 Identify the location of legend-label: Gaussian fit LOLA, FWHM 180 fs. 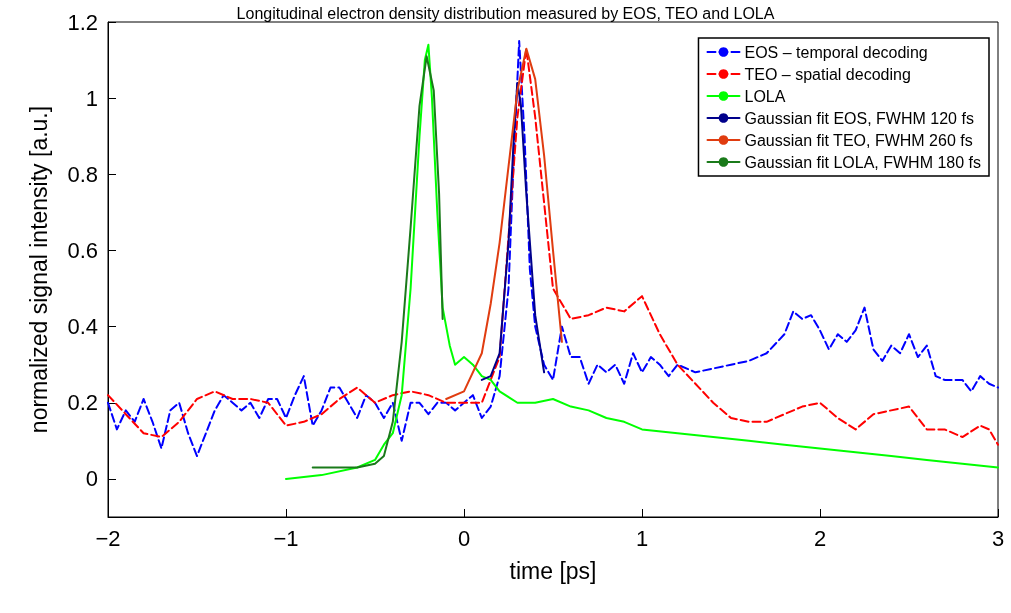
(863, 162).